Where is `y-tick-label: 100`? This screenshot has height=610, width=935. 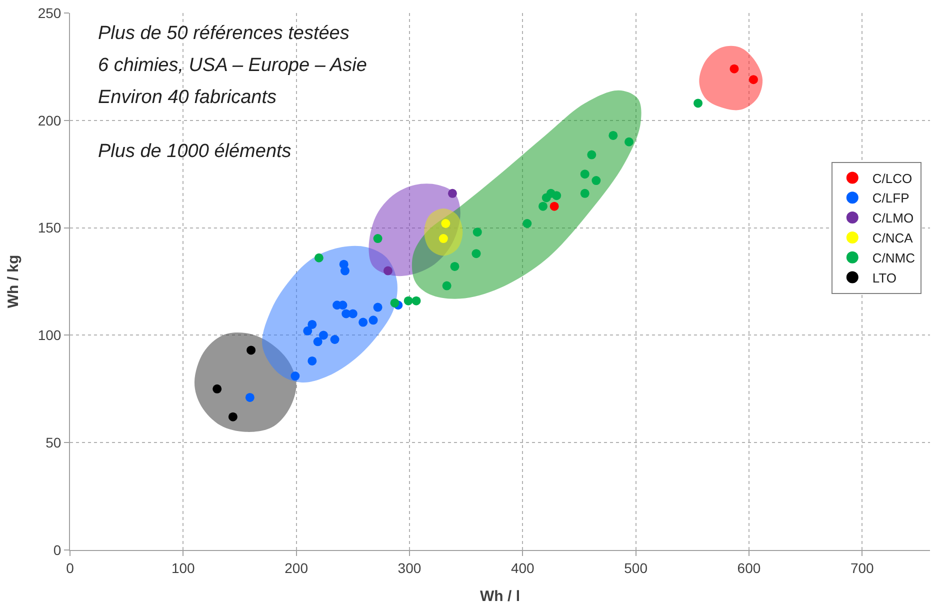
y-tick-label: 100 is located at coordinates (50, 335).